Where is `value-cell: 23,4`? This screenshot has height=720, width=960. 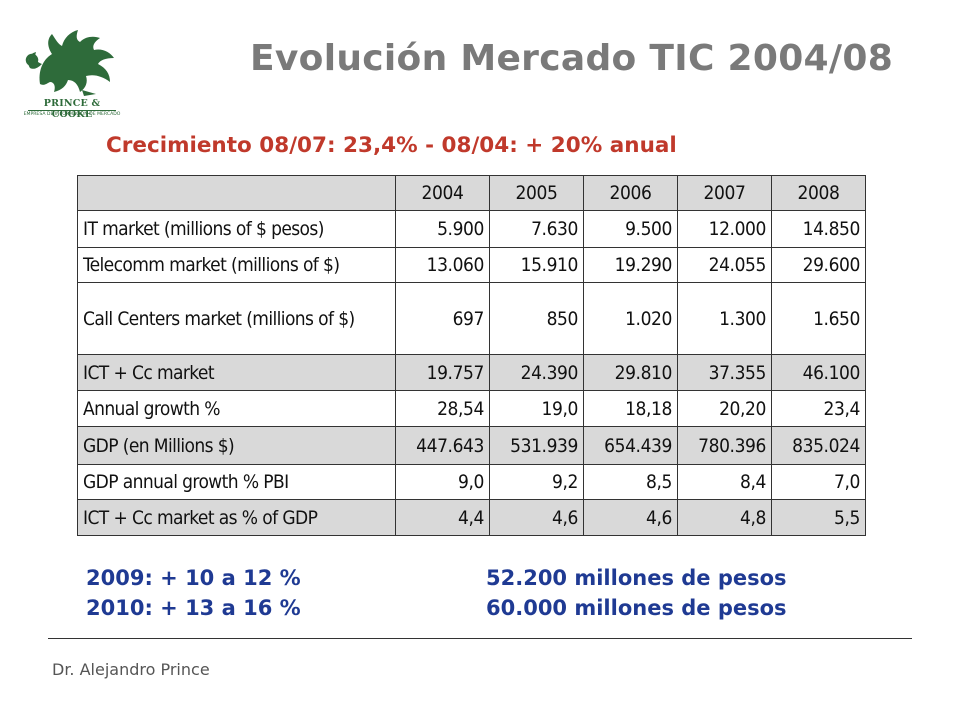
value-cell: 23,4 is located at coordinates (818, 408).